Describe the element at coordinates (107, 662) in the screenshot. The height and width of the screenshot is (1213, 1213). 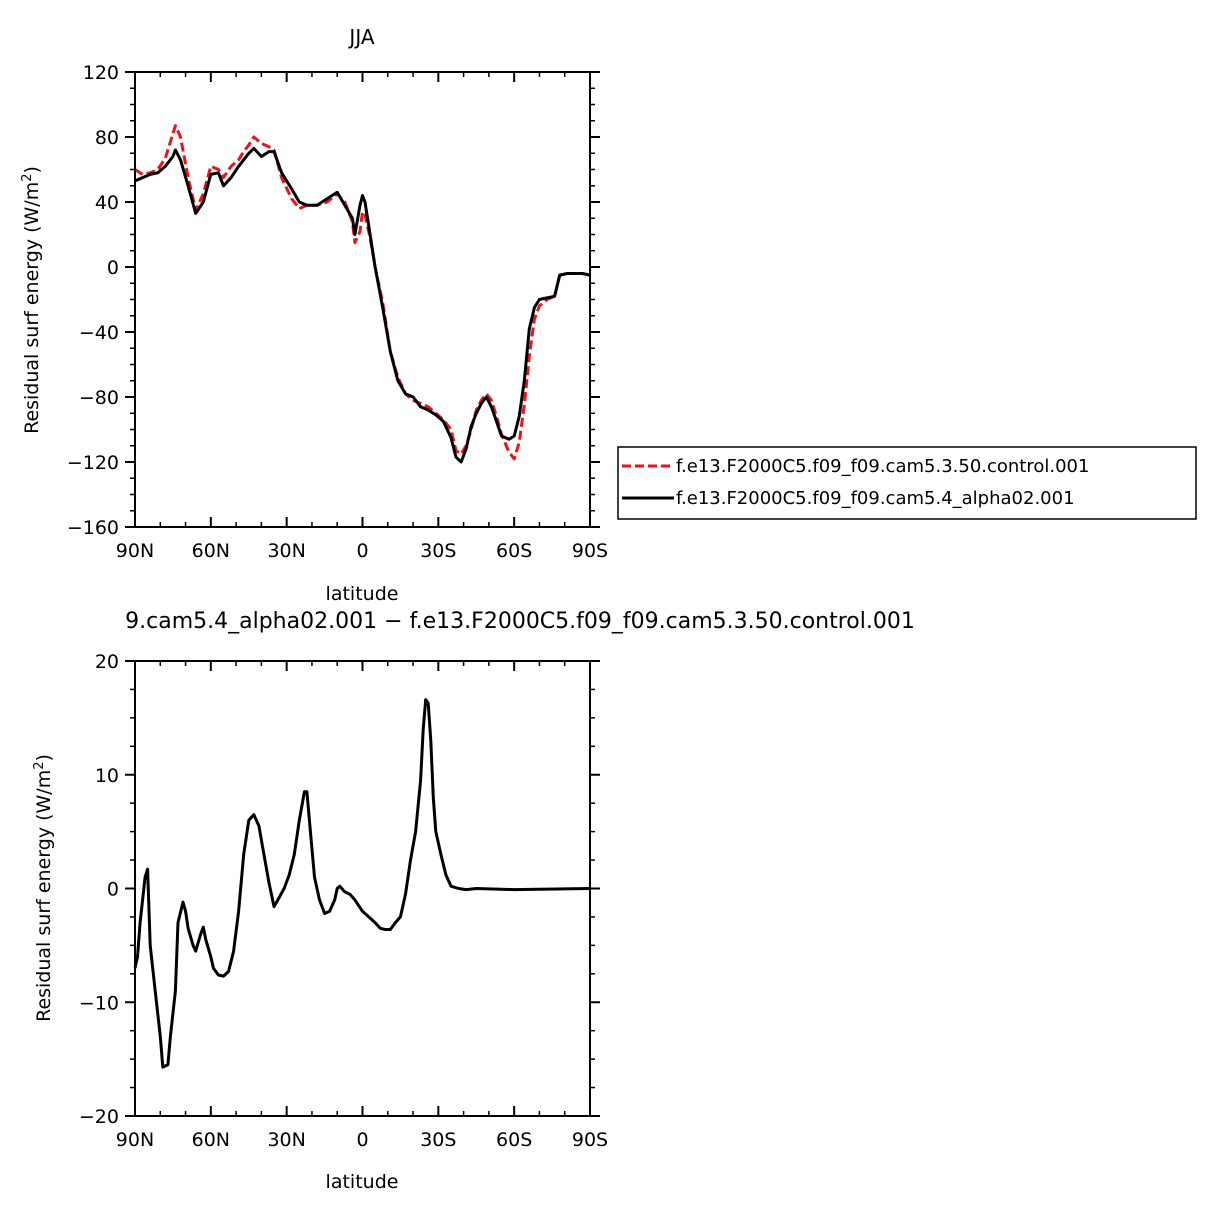
I see `bottom-y-tick-label: 20` at that location.